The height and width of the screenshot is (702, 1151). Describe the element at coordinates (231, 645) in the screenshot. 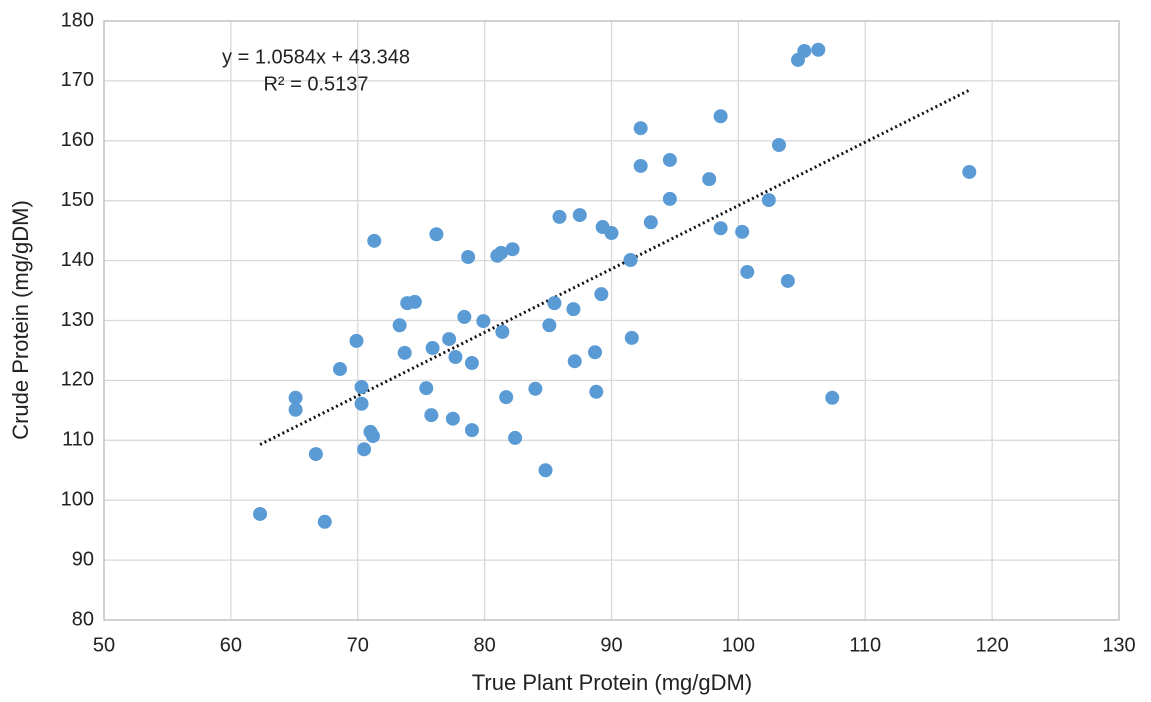

I see `x-tick-label: 60` at that location.